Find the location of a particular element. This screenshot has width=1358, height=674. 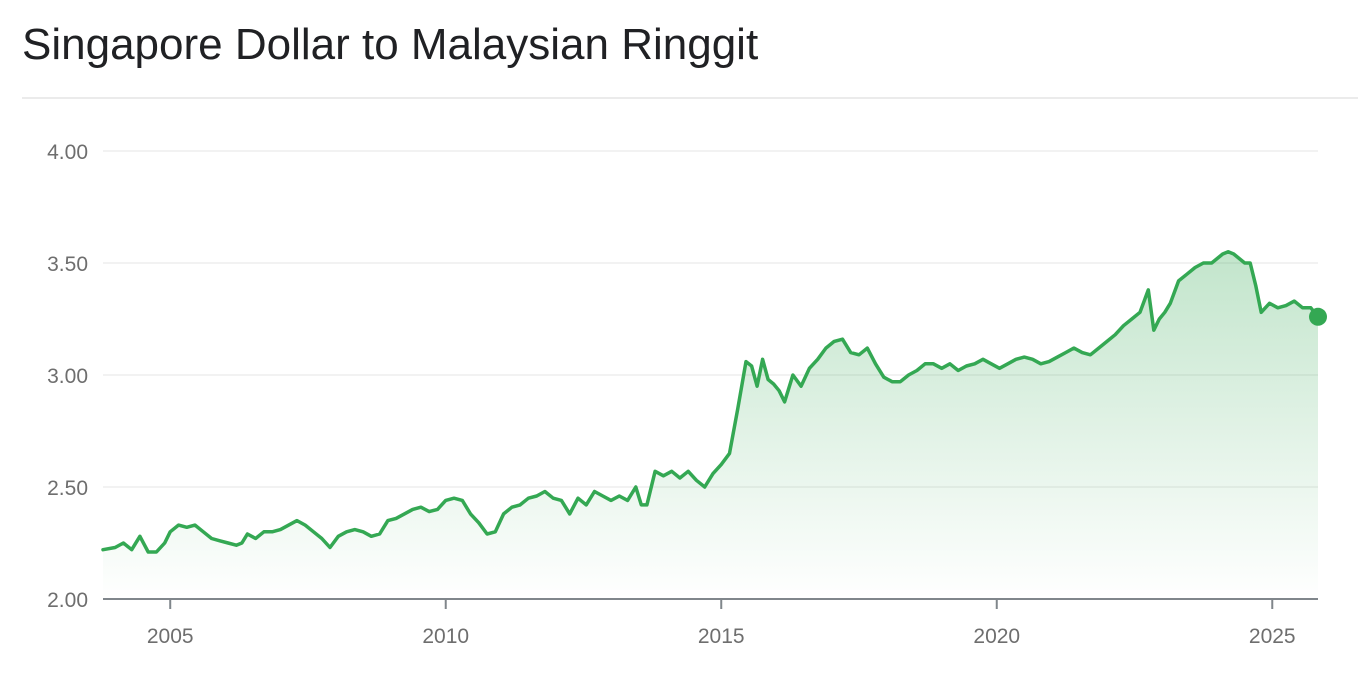

y-tick-label: 3.50 is located at coordinates (67, 264).